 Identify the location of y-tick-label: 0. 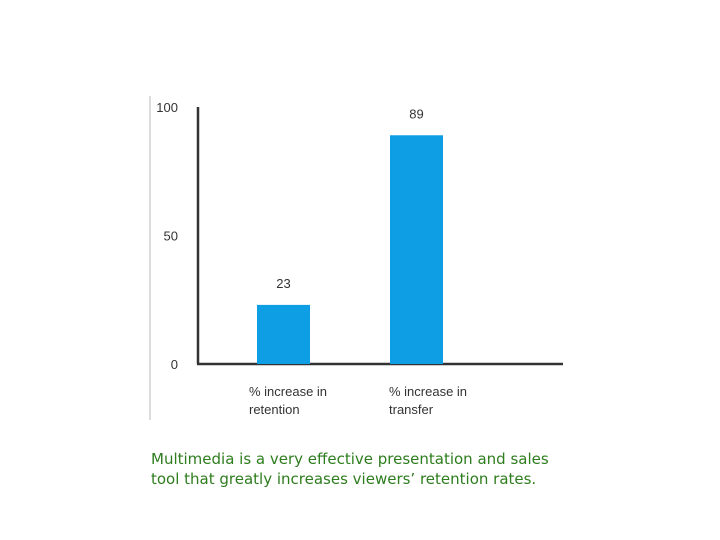
(174, 364).